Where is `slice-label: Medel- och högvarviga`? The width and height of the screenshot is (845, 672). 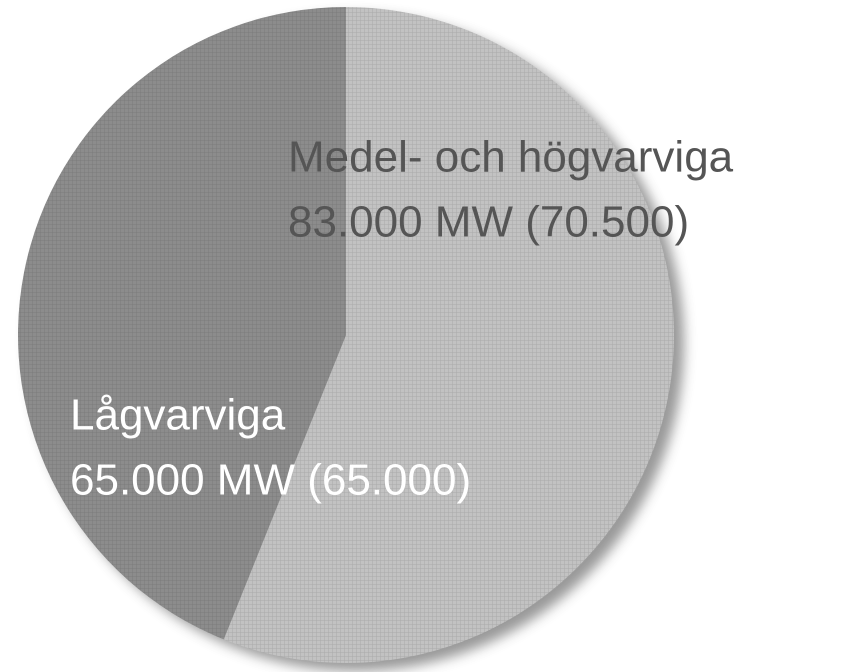 slice-label: Medel- och högvarviga is located at coordinates (511, 157).